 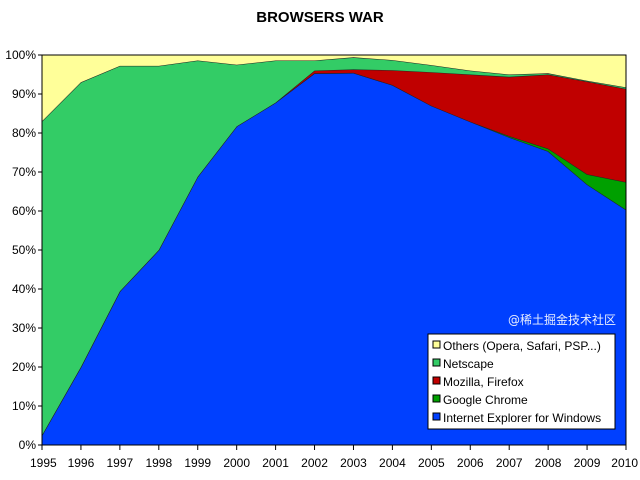 I want to click on x-tick-label: 1998, so click(x=158, y=463).